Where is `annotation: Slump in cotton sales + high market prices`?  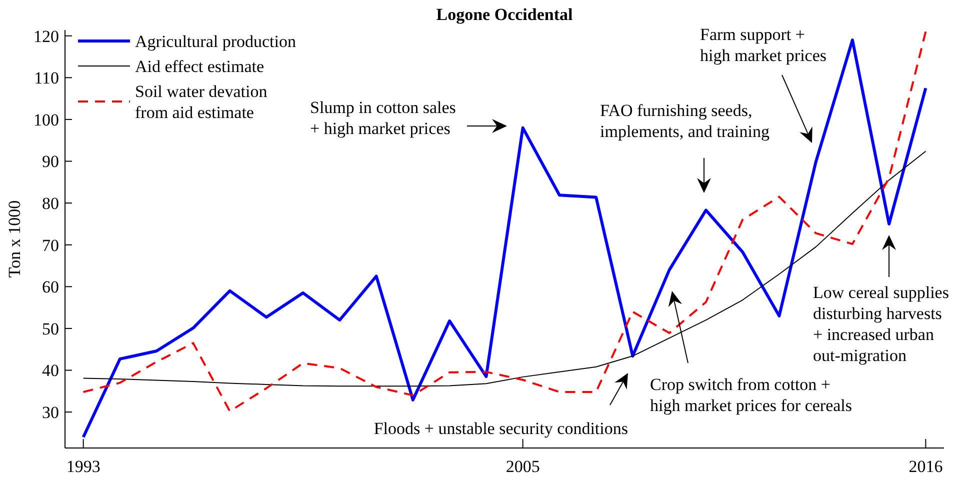 annotation: Slump in cotton sales + high market prices is located at coordinates (383, 118).